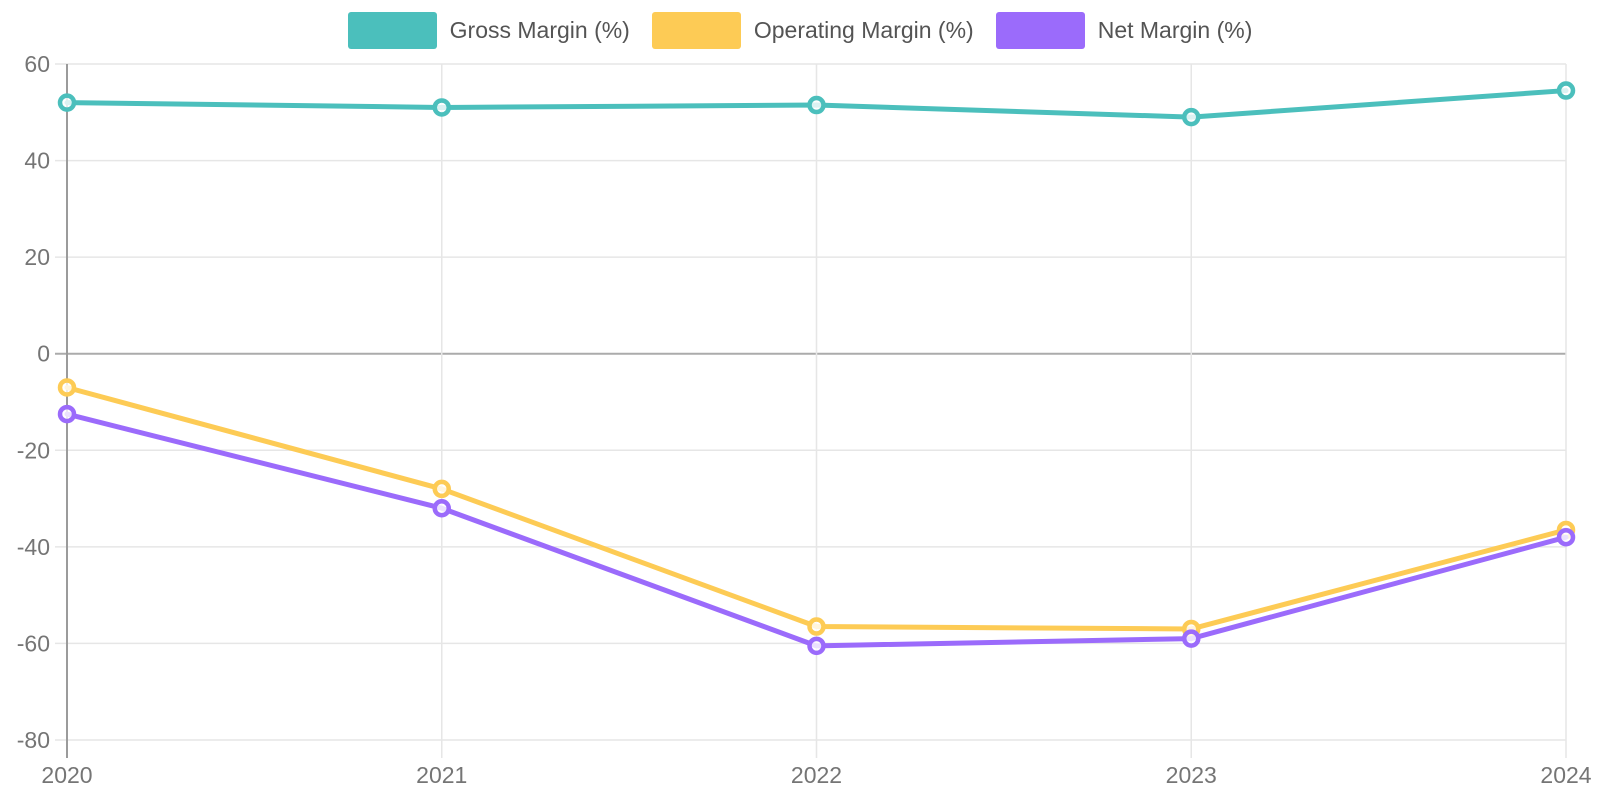 The width and height of the screenshot is (1600, 800). What do you see at coordinates (1040, 30) in the screenshot?
I see `legend-swatch-net-margin` at bounding box center [1040, 30].